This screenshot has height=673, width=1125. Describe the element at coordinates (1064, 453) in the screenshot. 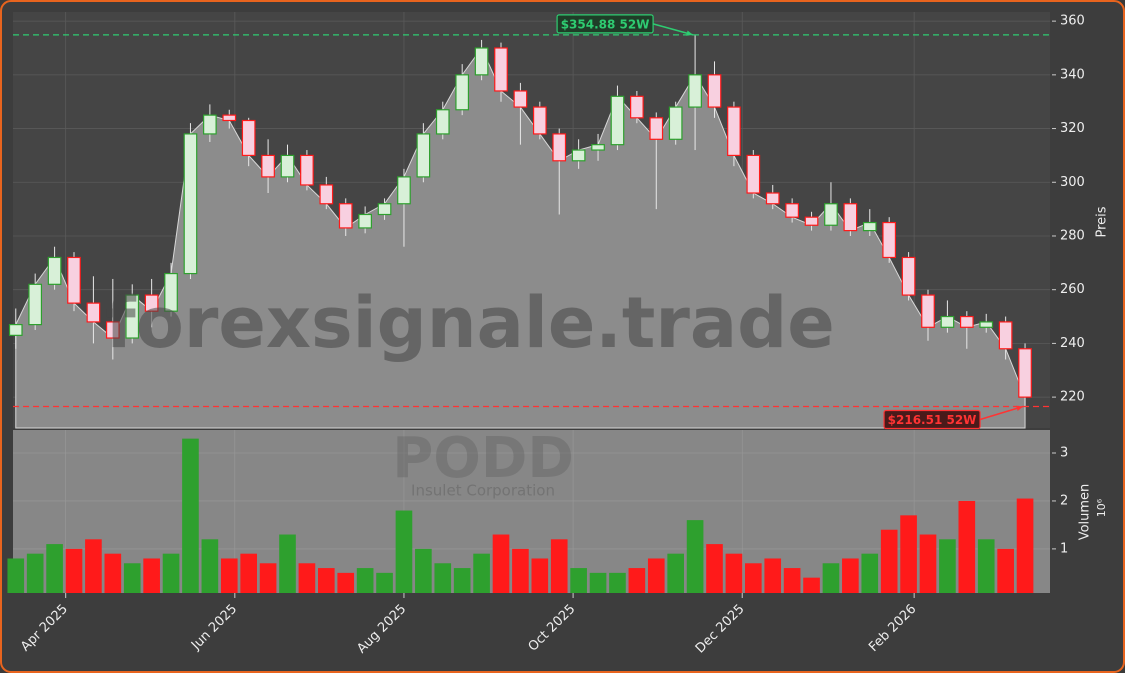

I see `y2-tick-label: 3` at that location.